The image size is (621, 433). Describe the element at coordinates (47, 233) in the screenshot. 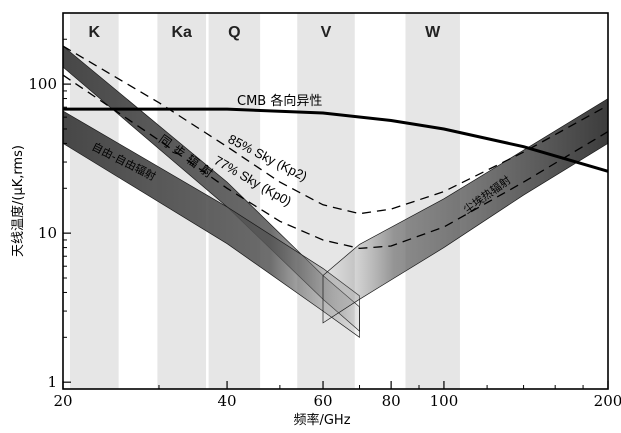

I see `y-tick-label: 10` at that location.